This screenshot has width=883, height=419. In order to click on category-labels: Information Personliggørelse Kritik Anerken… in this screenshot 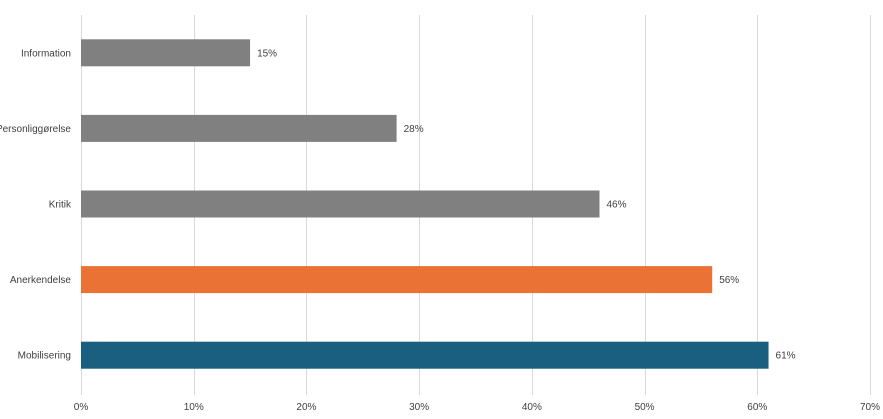, I will do `click(36, 204)`.